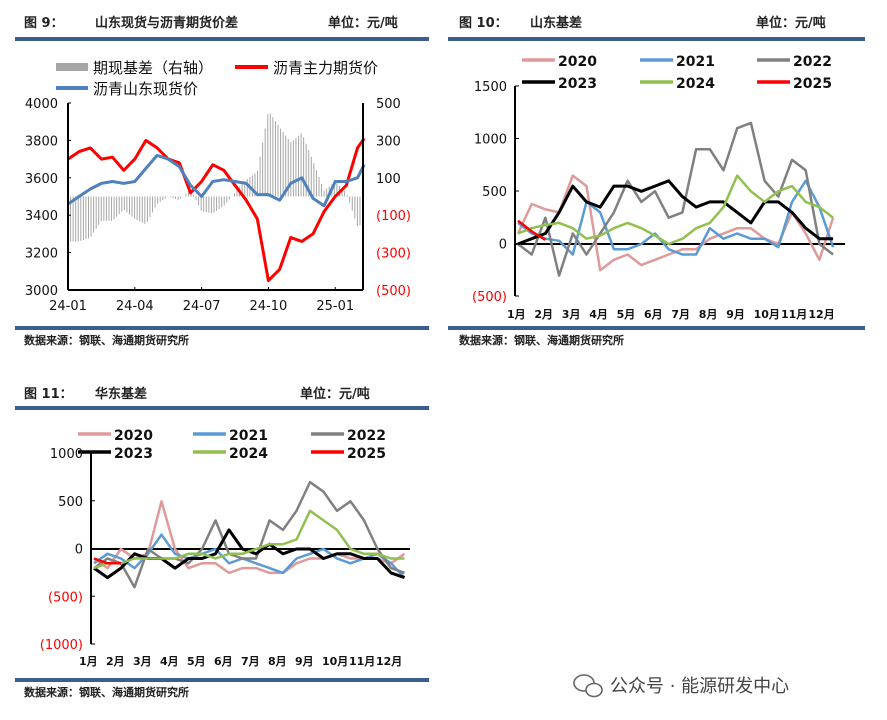 This screenshot has width=887, height=720. I want to click on chart-9-figure-label: 图 9：, so click(44, 23).